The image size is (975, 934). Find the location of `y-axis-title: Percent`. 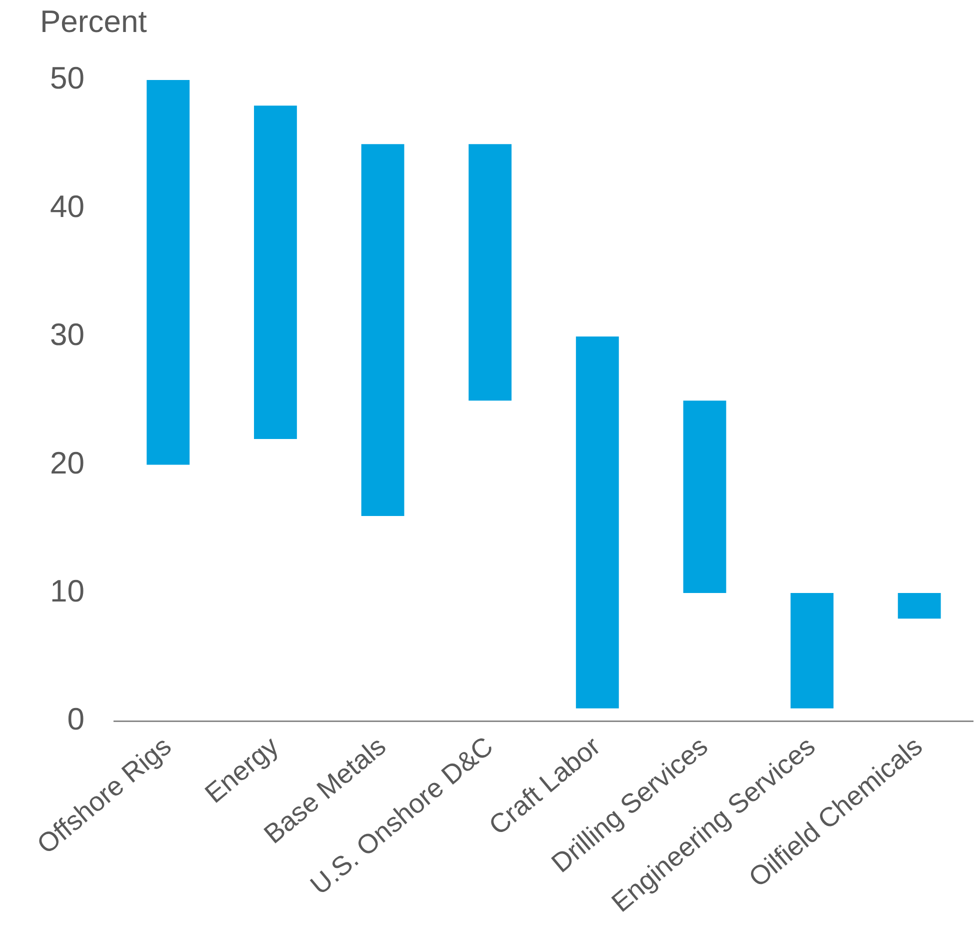

y-axis-title: Percent is located at coordinates (93, 22).